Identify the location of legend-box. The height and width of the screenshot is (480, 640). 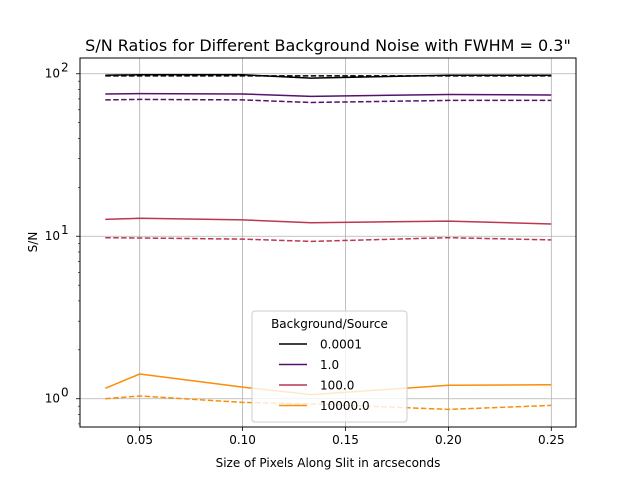
(329, 366).